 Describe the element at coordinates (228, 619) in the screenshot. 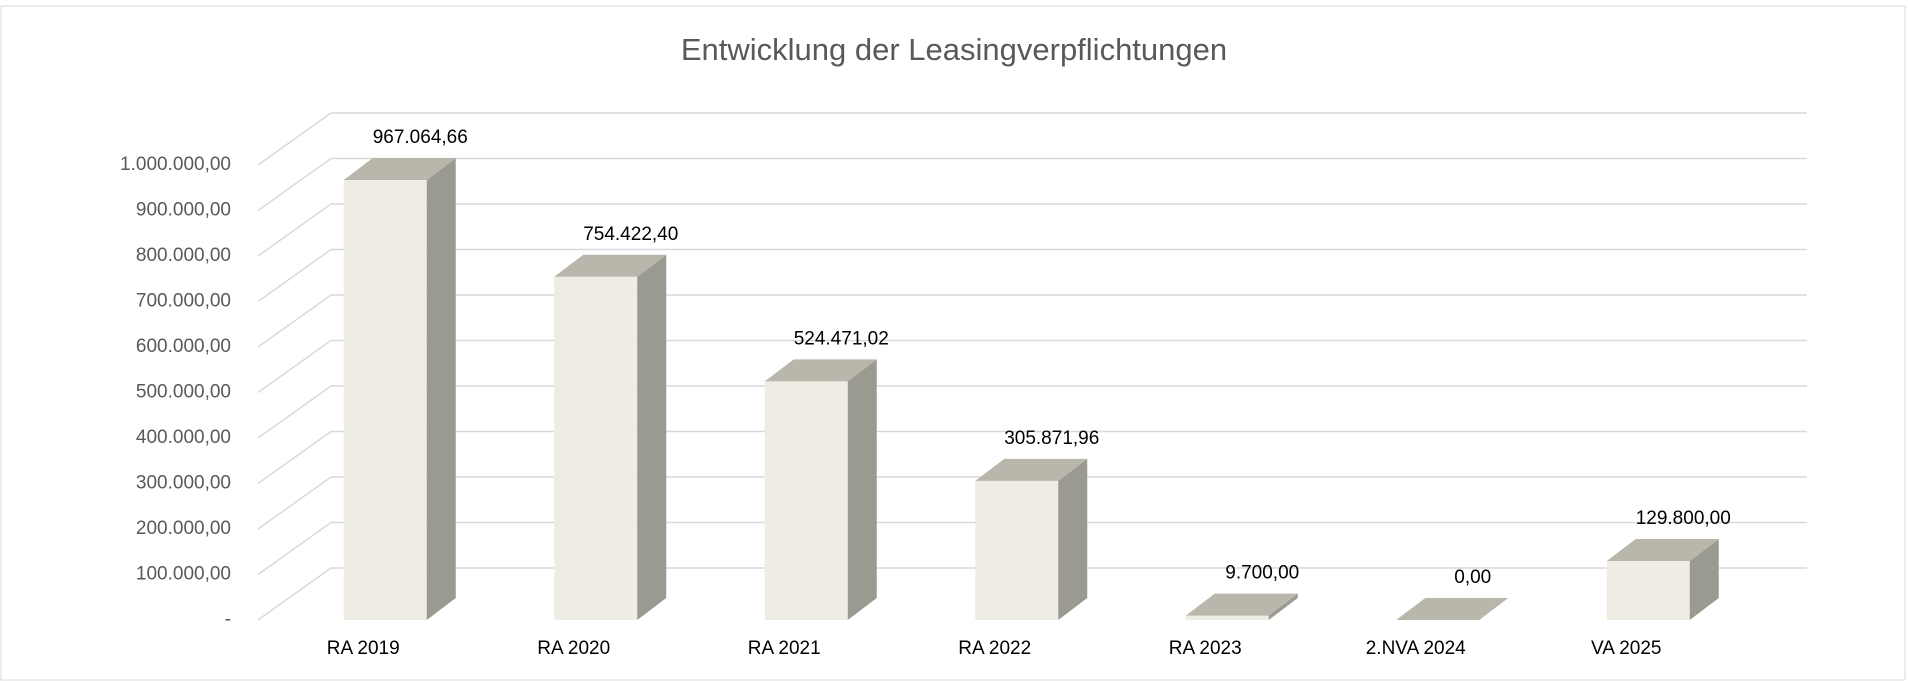

I see `y-tick-label: -` at that location.